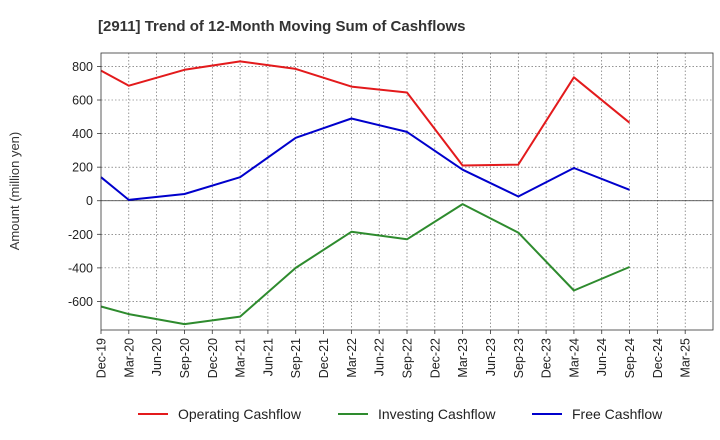 The image size is (720, 440). Describe the element at coordinates (157, 357) in the screenshot. I see `x-tick-label: Jun-20` at that location.